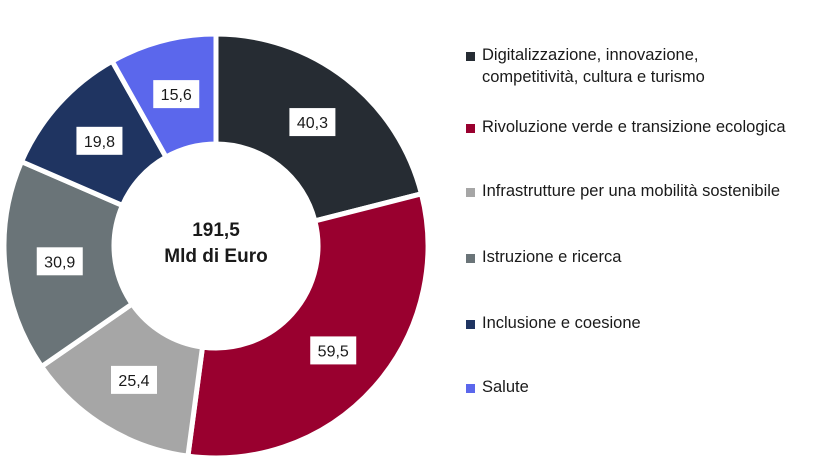 The width and height of the screenshot is (814, 469). I want to click on value-label-text: 40,3, so click(312, 123).